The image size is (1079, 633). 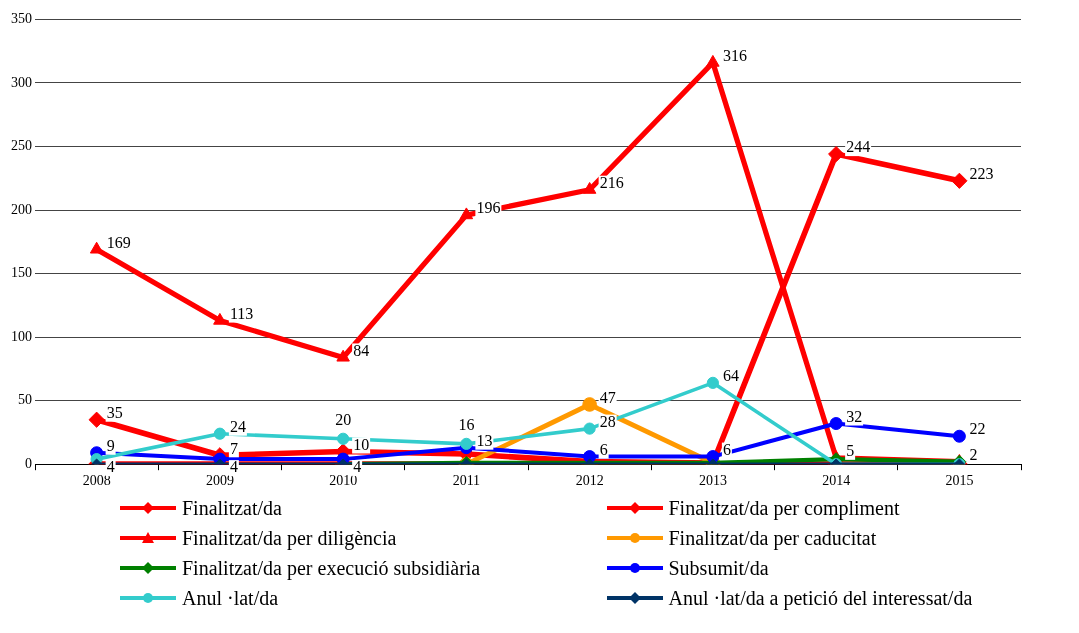 I want to click on data-label: 24, so click(x=237, y=426).